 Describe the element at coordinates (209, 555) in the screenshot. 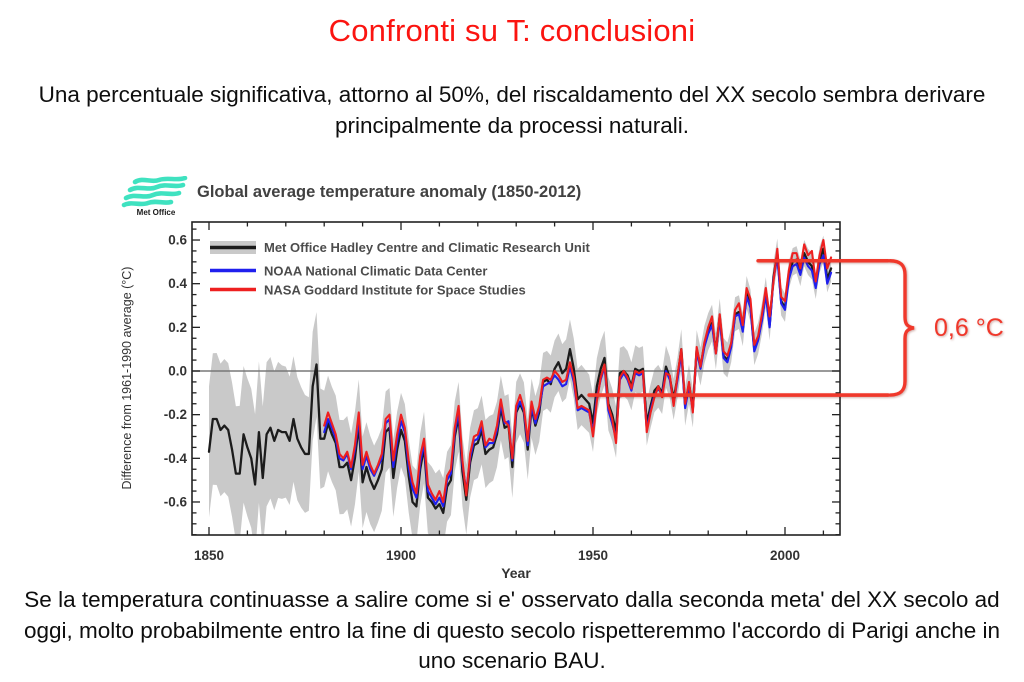

I see `x-tick-label: 1850` at that location.